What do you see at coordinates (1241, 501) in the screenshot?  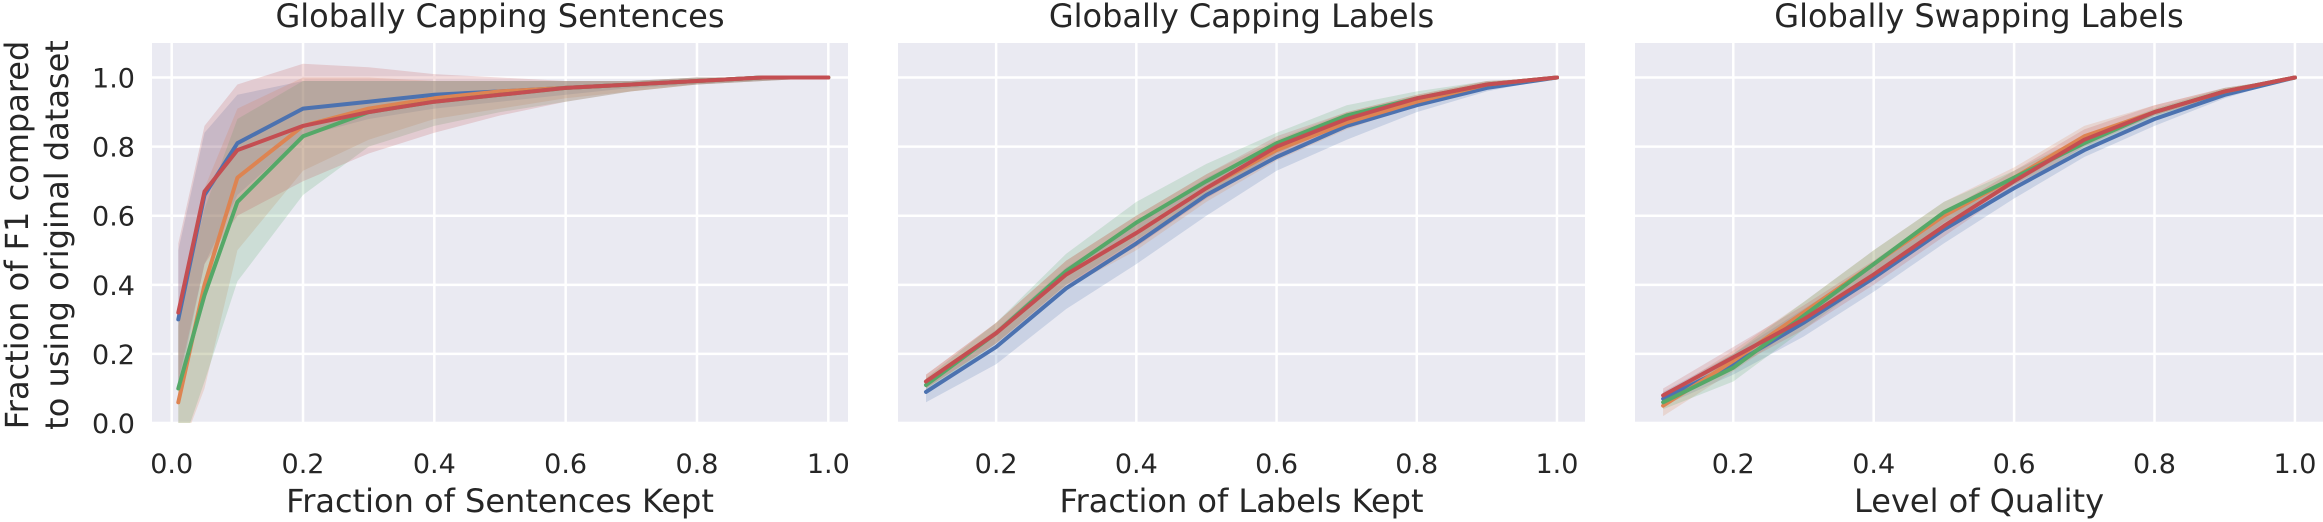 I see `x-axis-label: Fraction of Labels Kept` at bounding box center [1241, 501].